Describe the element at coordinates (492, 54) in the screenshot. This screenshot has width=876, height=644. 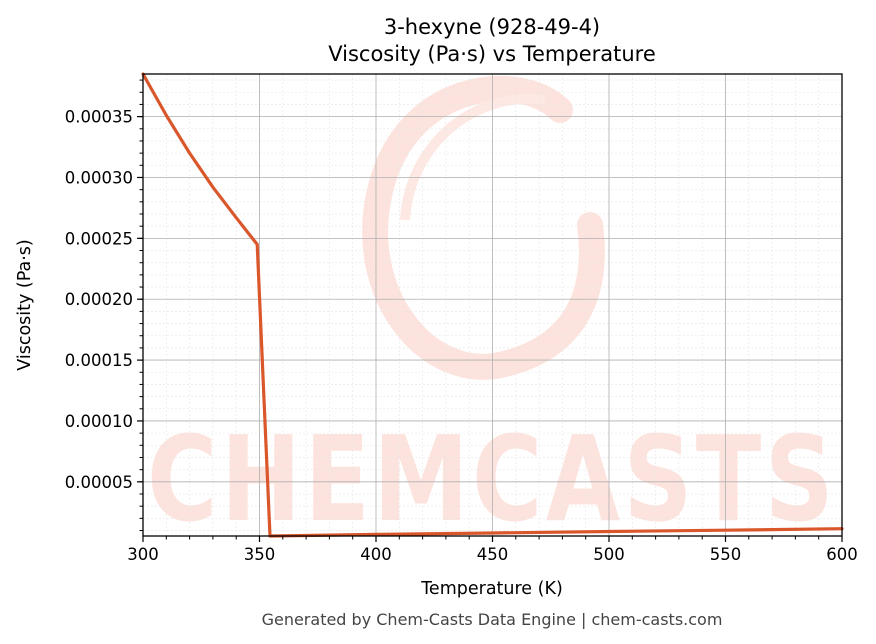
I see `chart-subtitle: Viscosity (Pa·s) vs Temperature` at that location.